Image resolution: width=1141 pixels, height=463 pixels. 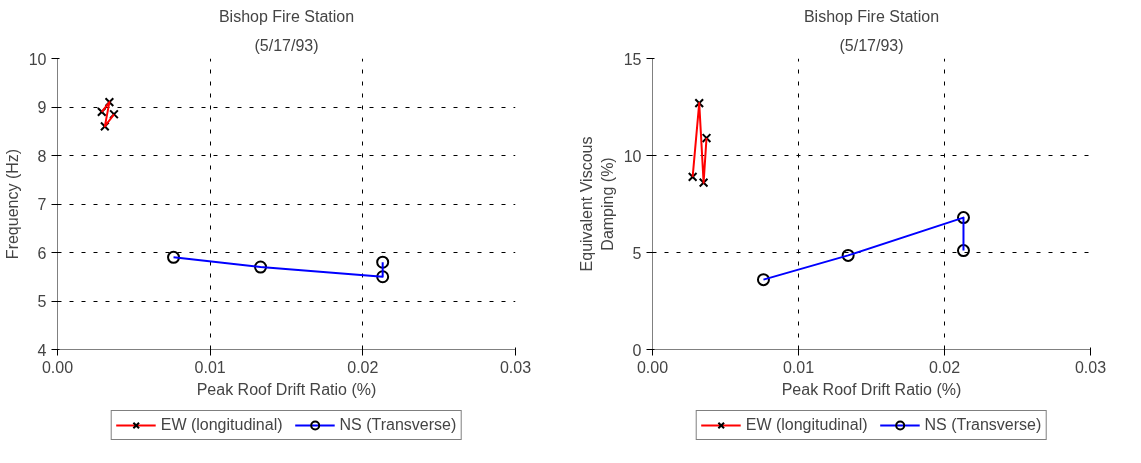 I want to click on y-tick-label: 15, so click(x=632, y=59).